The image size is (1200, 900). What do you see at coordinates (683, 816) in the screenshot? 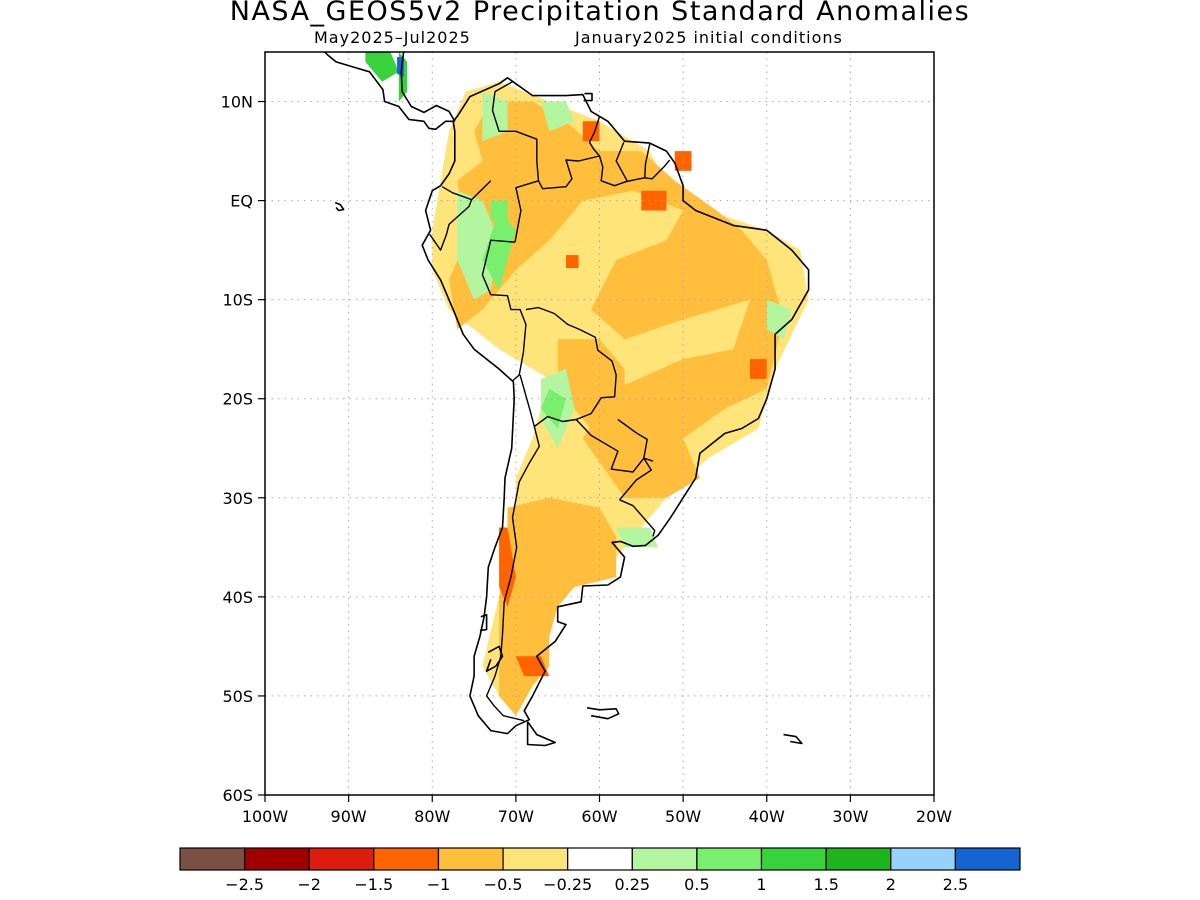
I see `lon-tick-label: 50W` at bounding box center [683, 816].